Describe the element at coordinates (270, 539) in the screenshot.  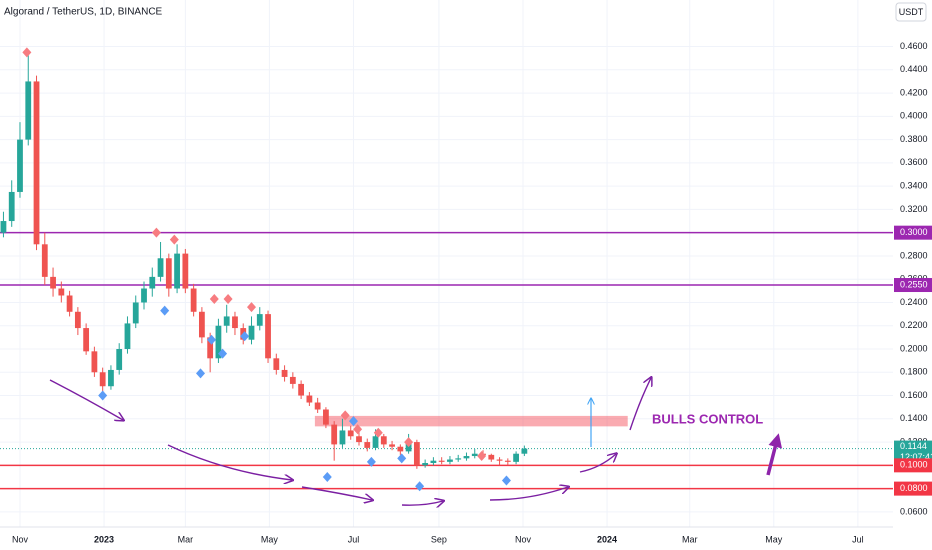
I see `x-tick-label: May` at that location.